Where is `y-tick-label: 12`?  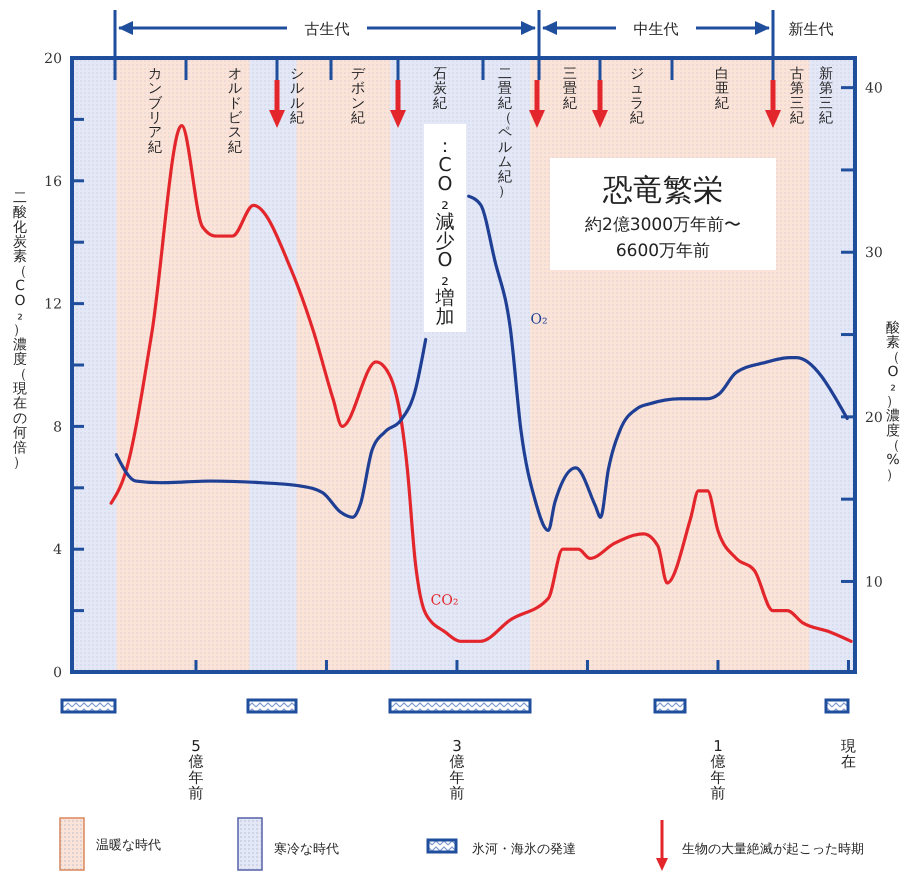 y-tick-label: 12 is located at coordinates (53, 304).